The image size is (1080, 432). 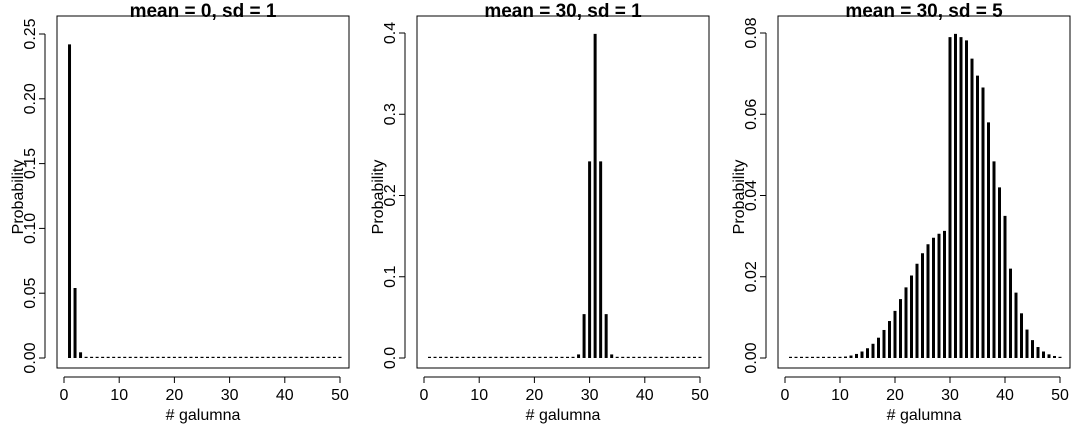 I want to click on y-tick-label: 0.4, so click(x=390, y=33).